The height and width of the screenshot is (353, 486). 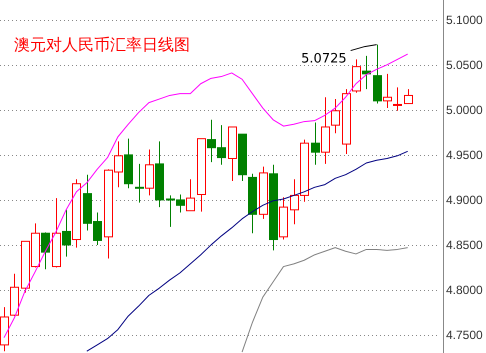 What do you see at coordinates (465, 65) in the screenshot?
I see `y-tick-label: 5.0500` at bounding box center [465, 65].